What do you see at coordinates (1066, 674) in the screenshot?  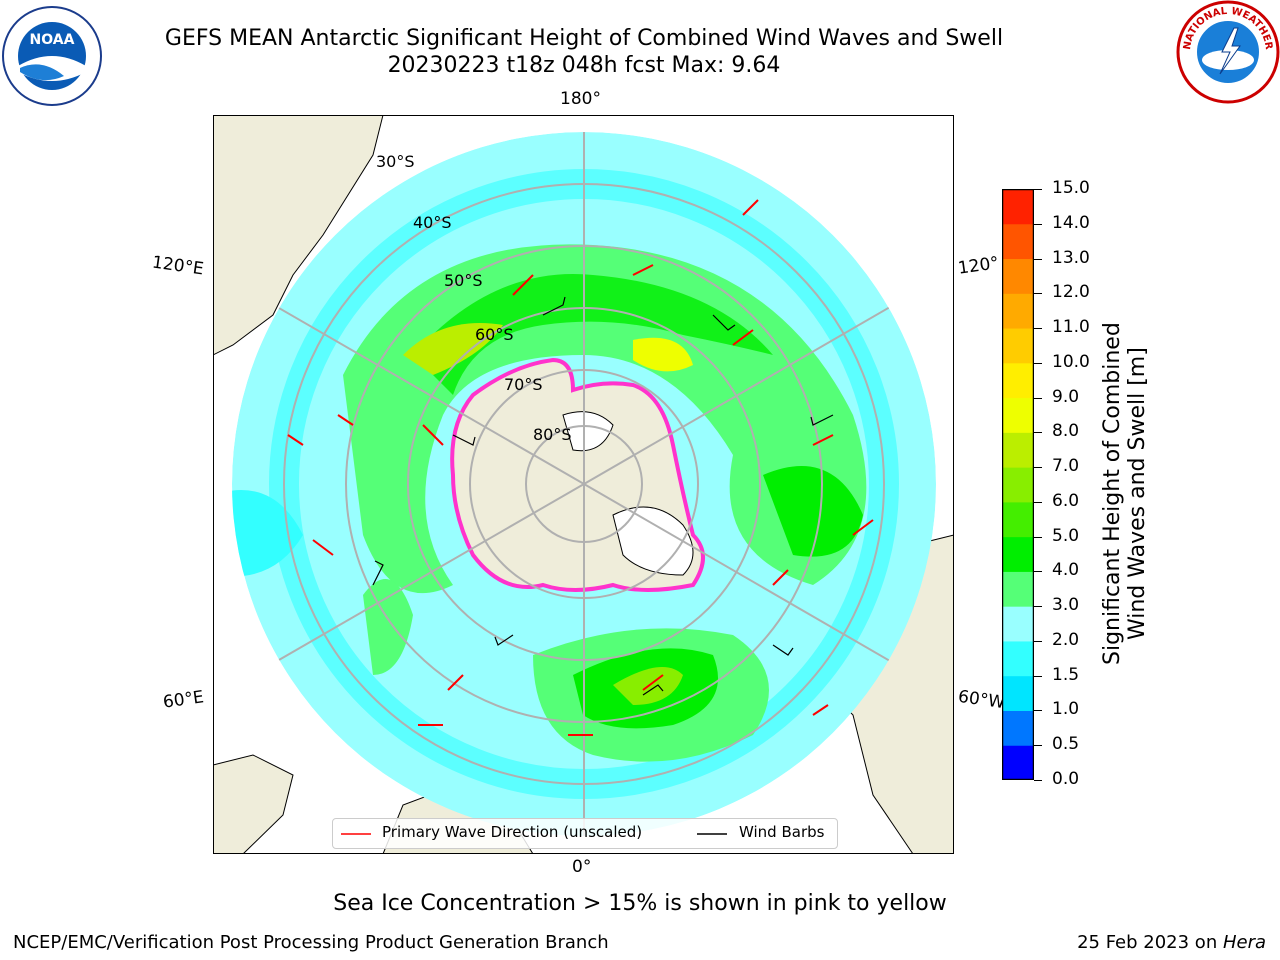 I see `colorbar-tick-label: 1.5` at bounding box center [1066, 674].